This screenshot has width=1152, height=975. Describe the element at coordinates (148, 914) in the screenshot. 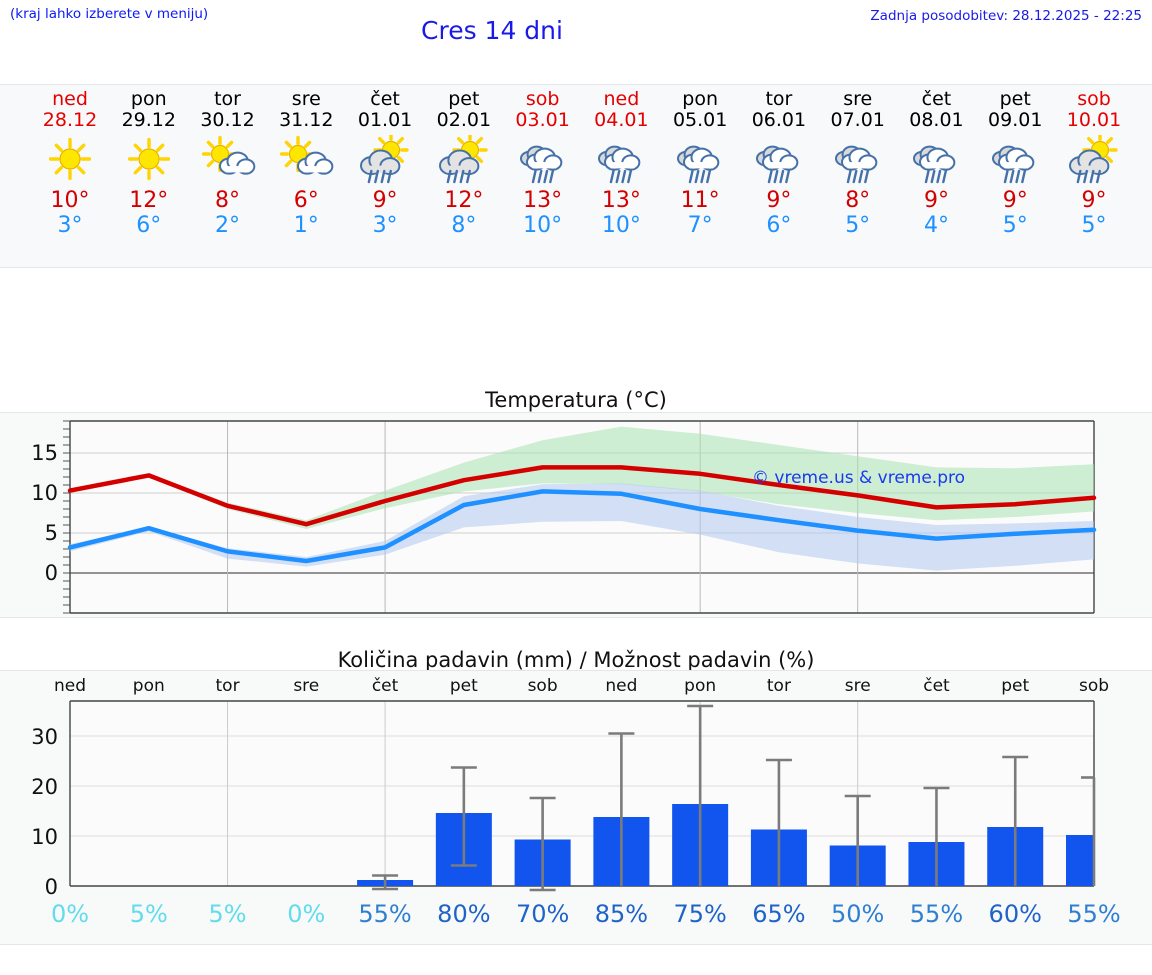

I see `precip-probability-label: 5%` at that location.